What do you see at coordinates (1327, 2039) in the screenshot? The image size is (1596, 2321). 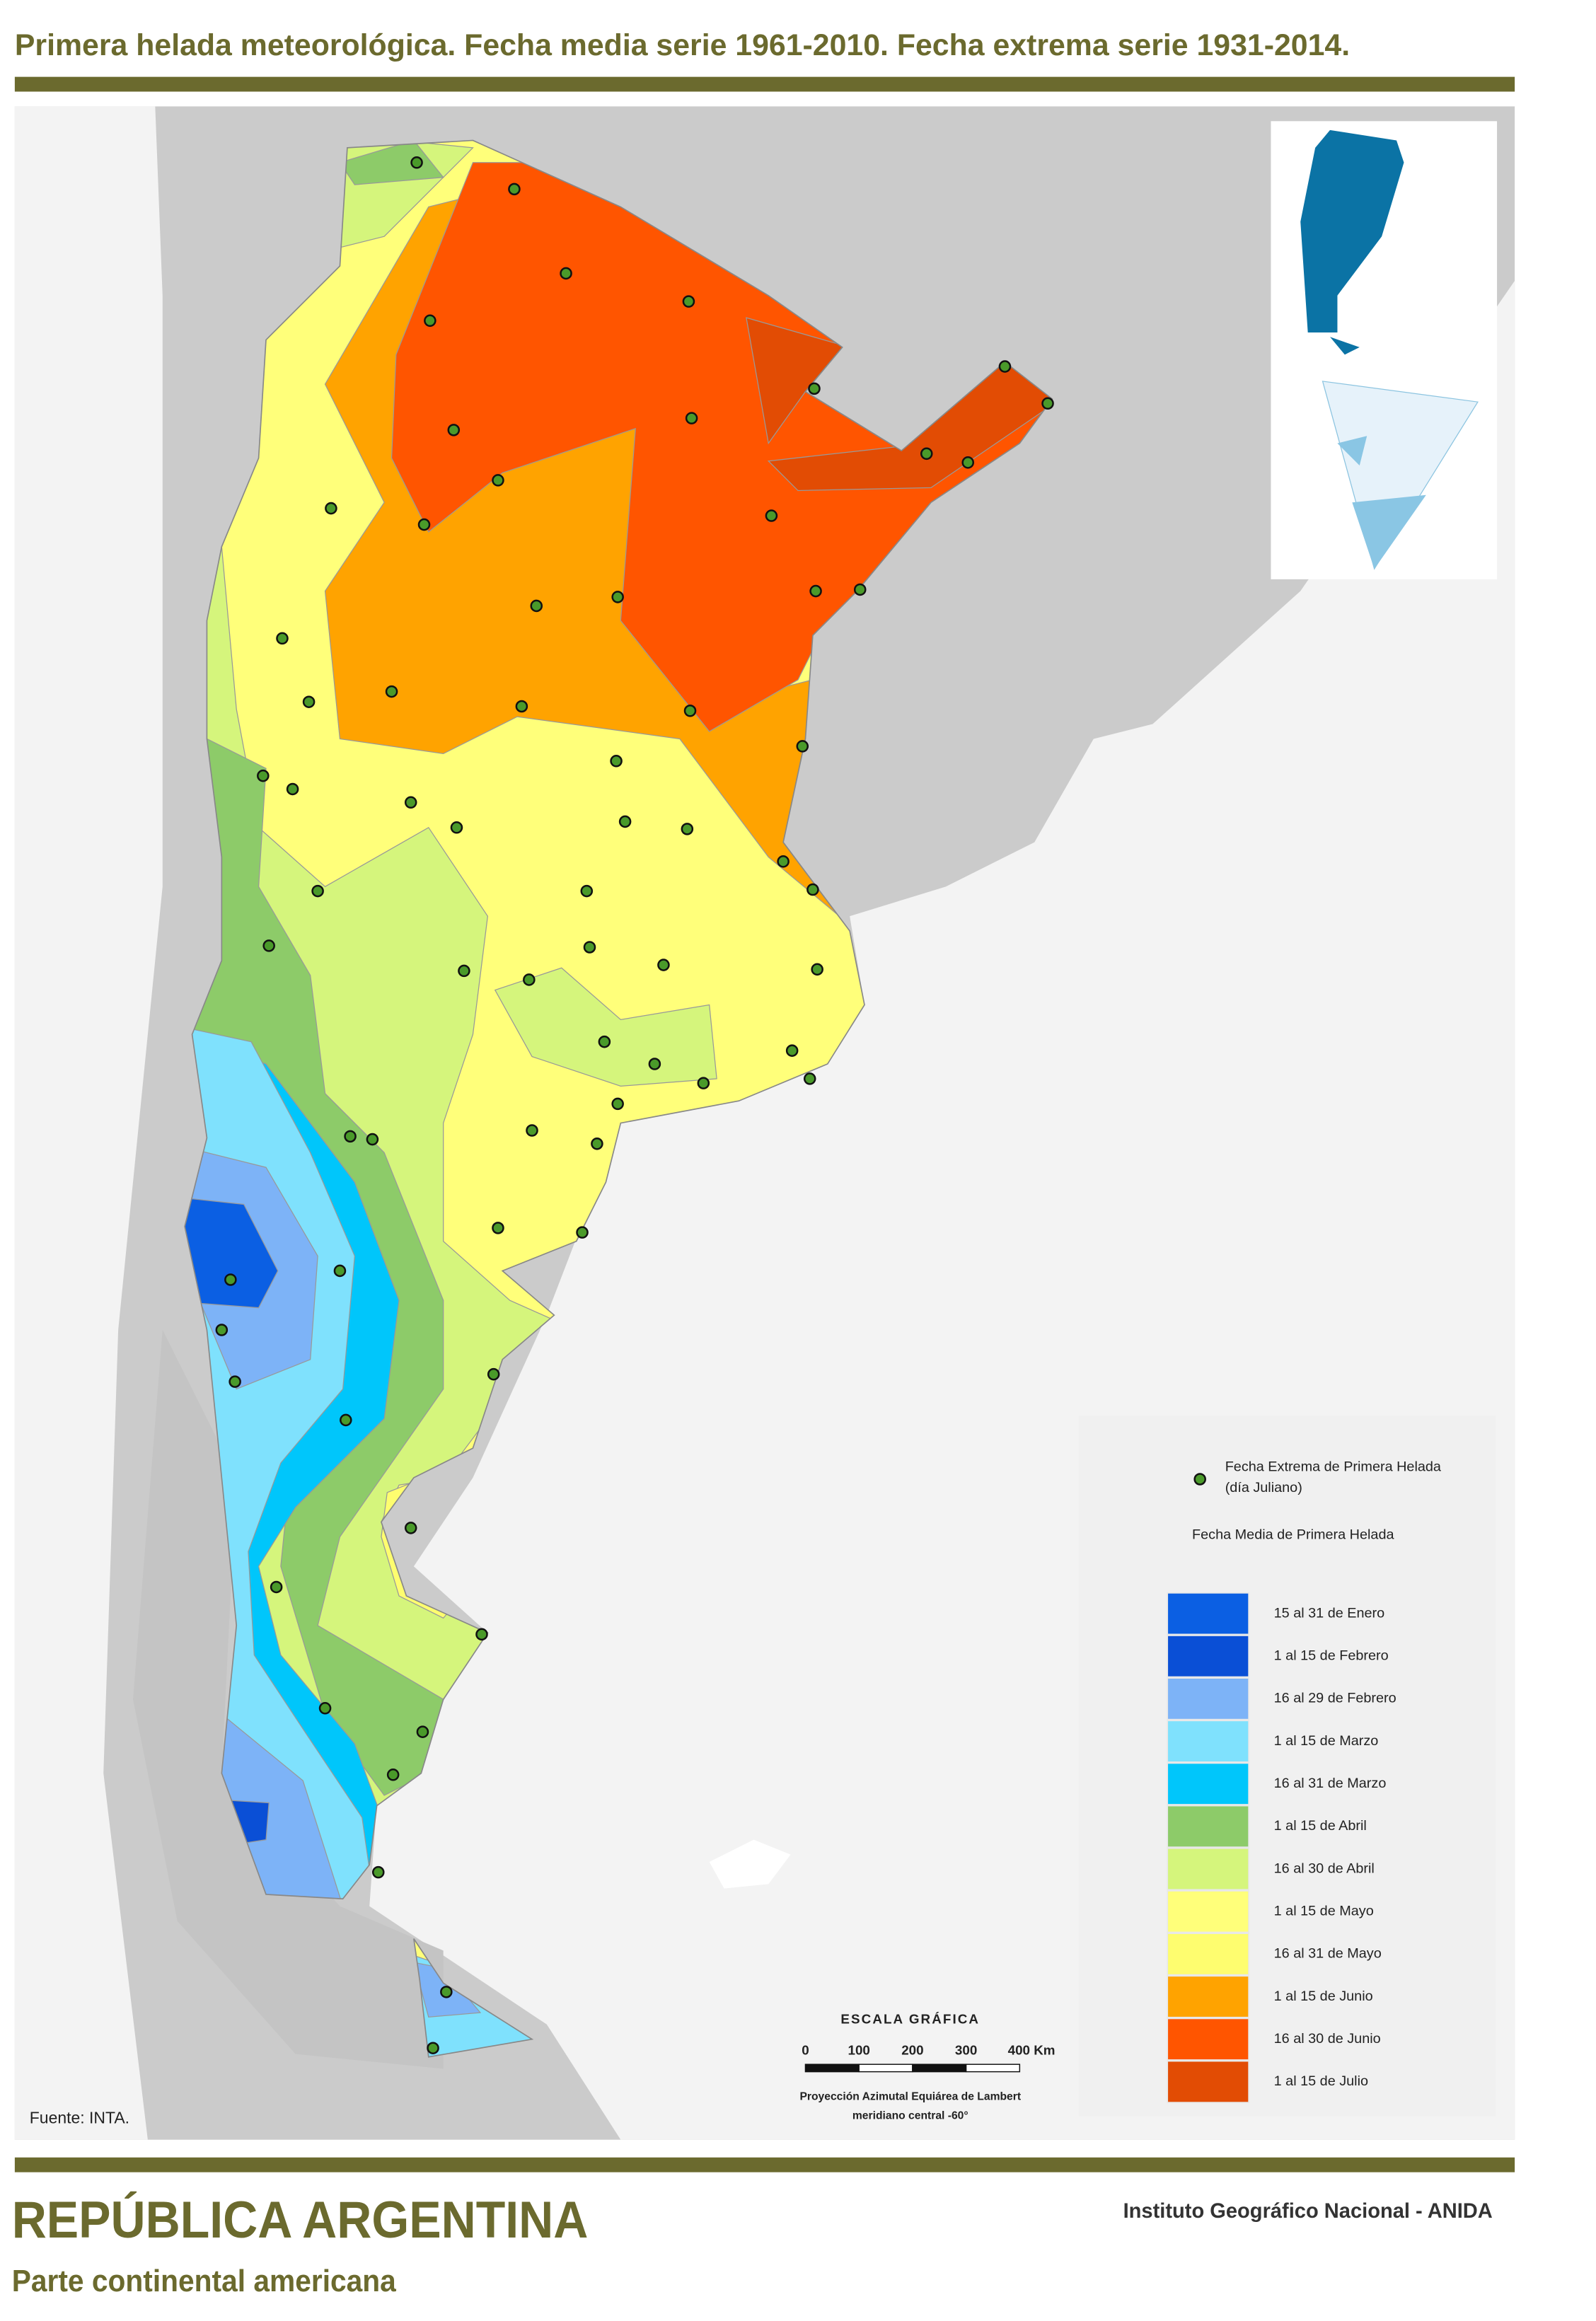 I see `legend-label: 16 al 30 de Junio` at bounding box center [1327, 2039].